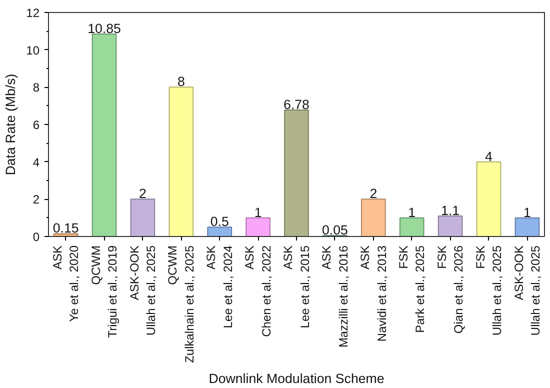 This screenshot has width=550, height=388. I want to click on data-label: 6.78, so click(297, 104).